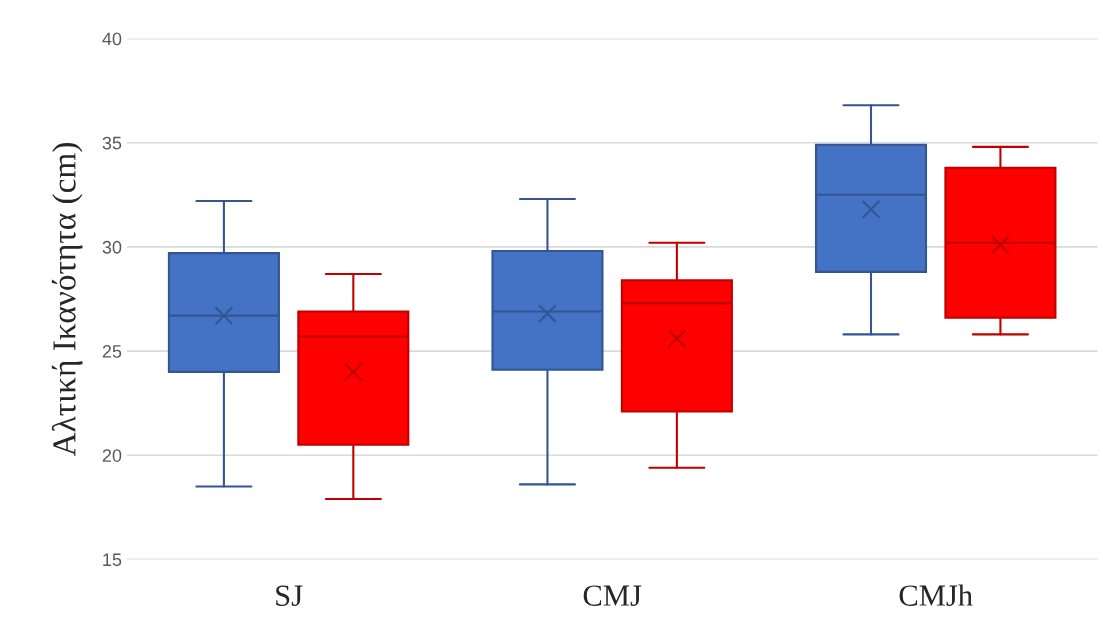 The height and width of the screenshot is (643, 1103). I want to click on x-tick-label: CMJ, so click(612, 595).